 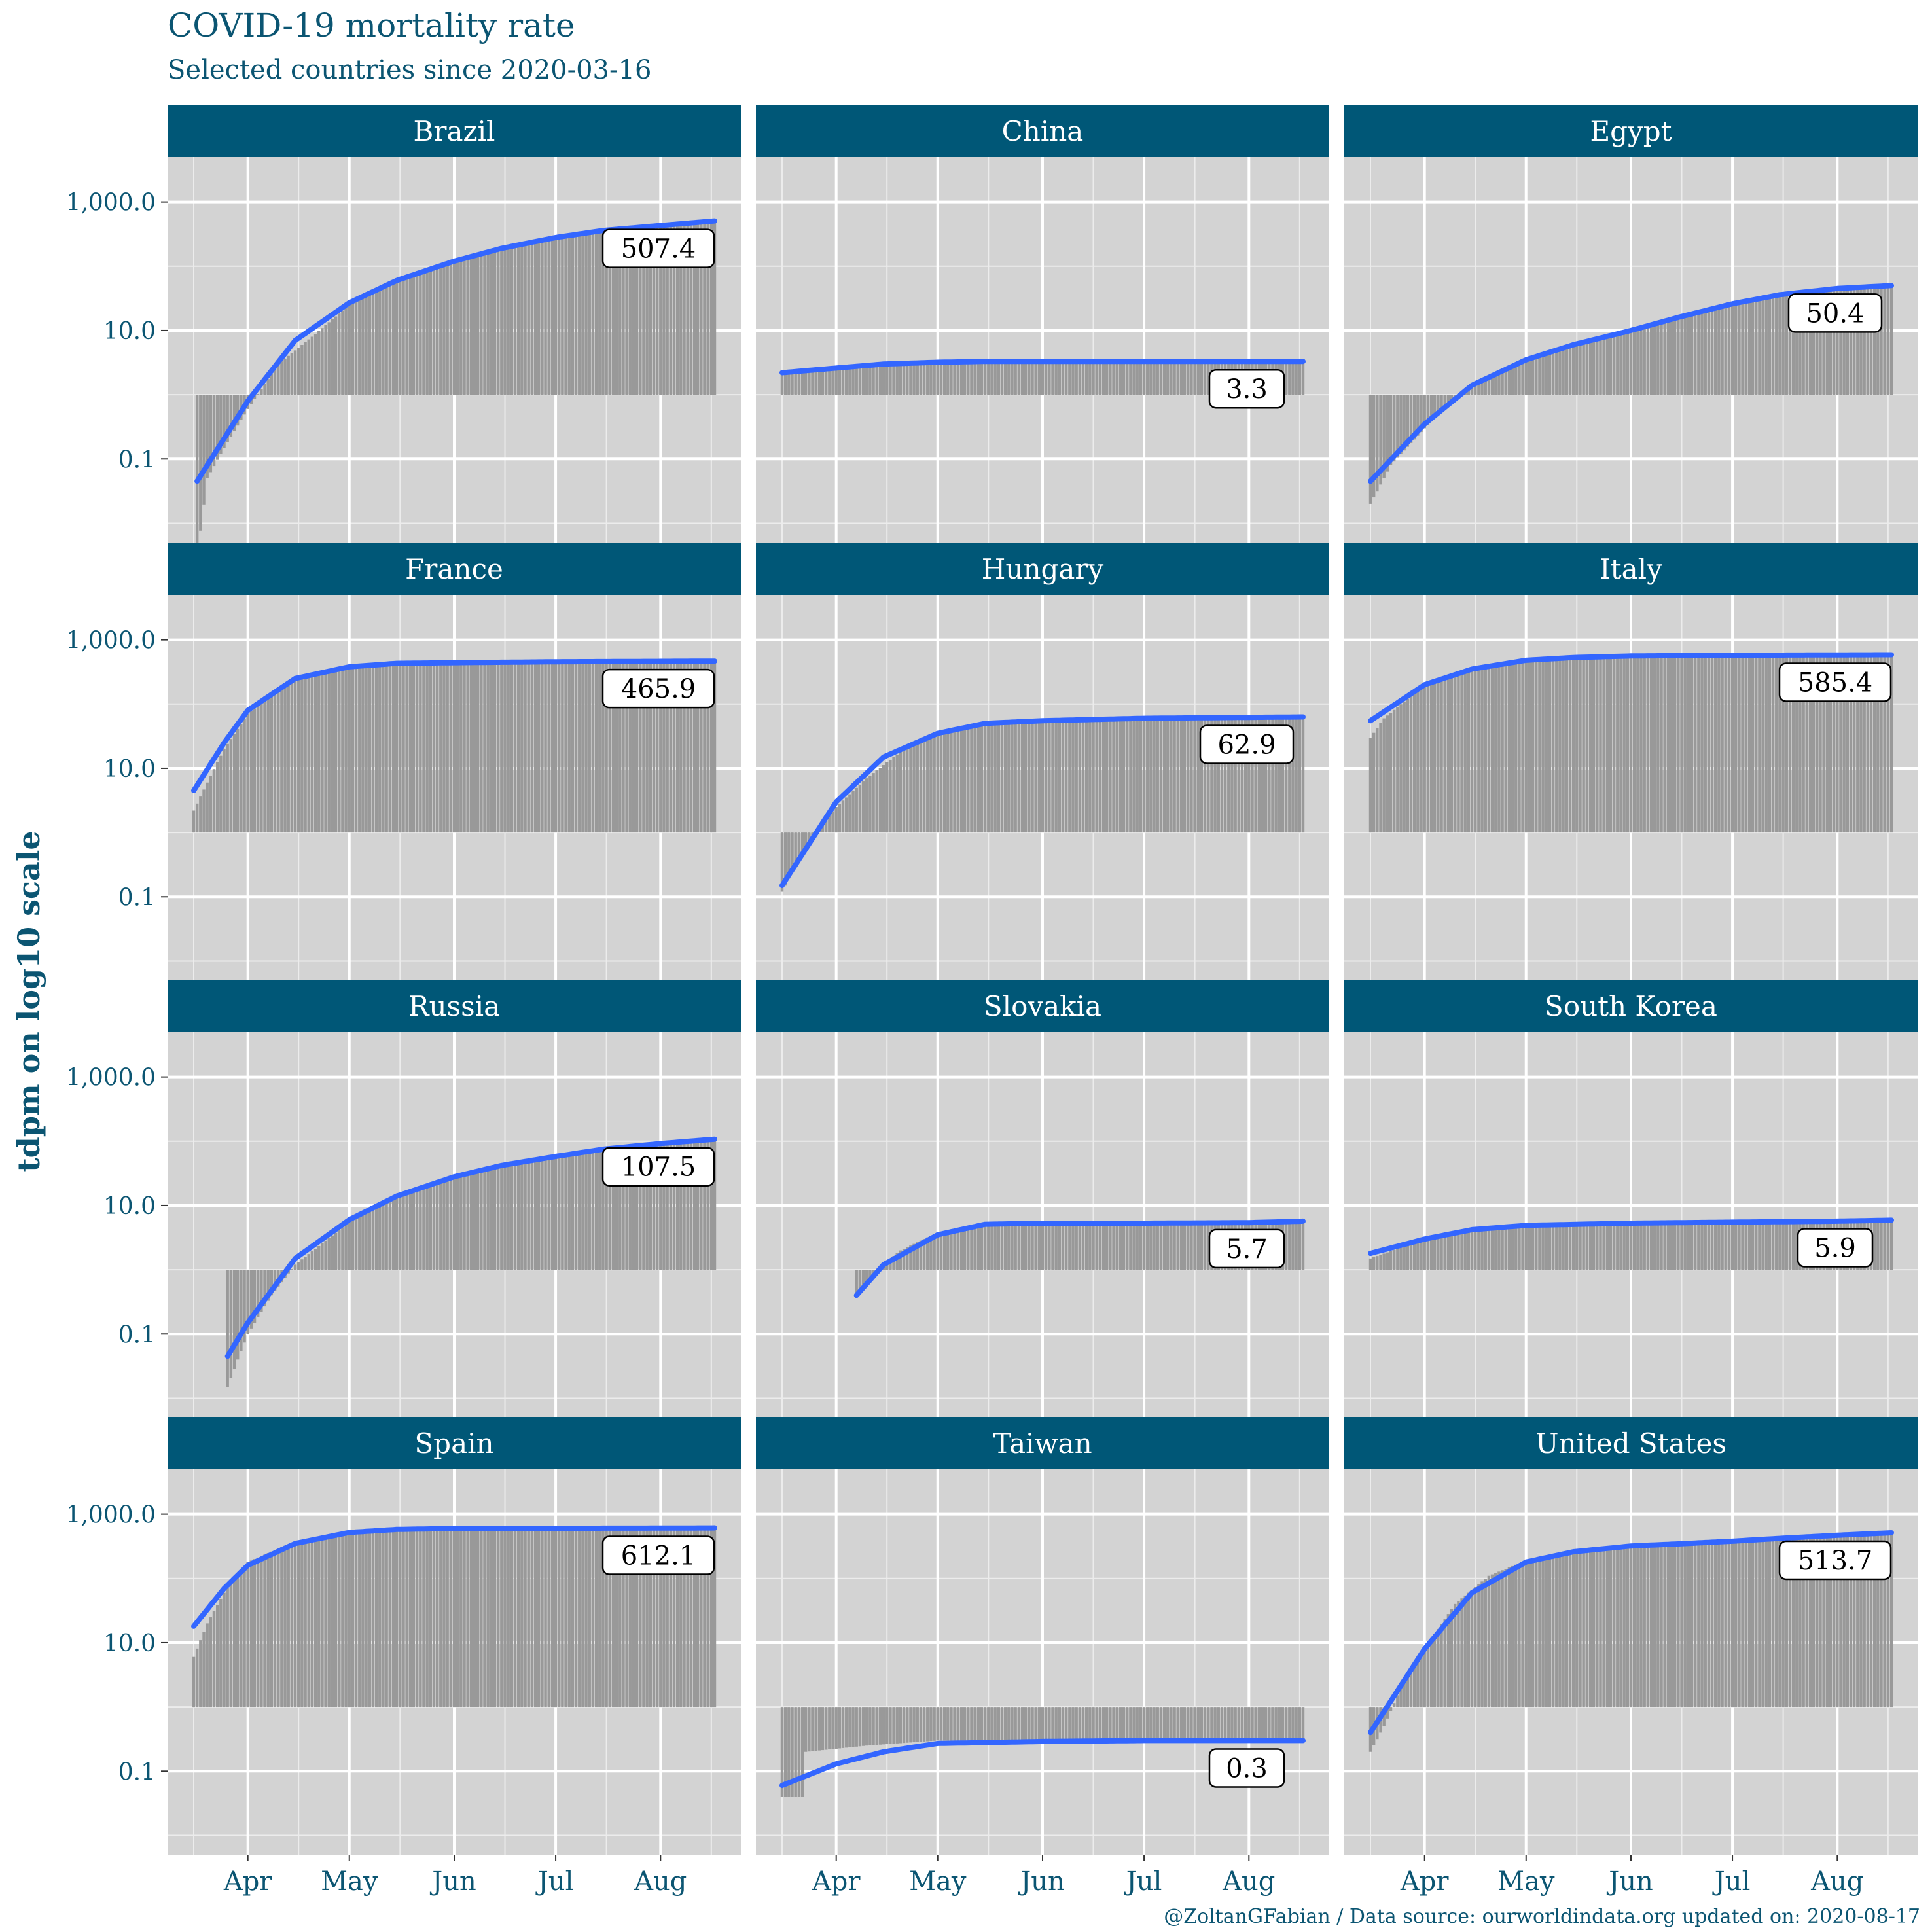 What do you see at coordinates (454, 725) in the screenshot?
I see `trend-line` at bounding box center [454, 725].